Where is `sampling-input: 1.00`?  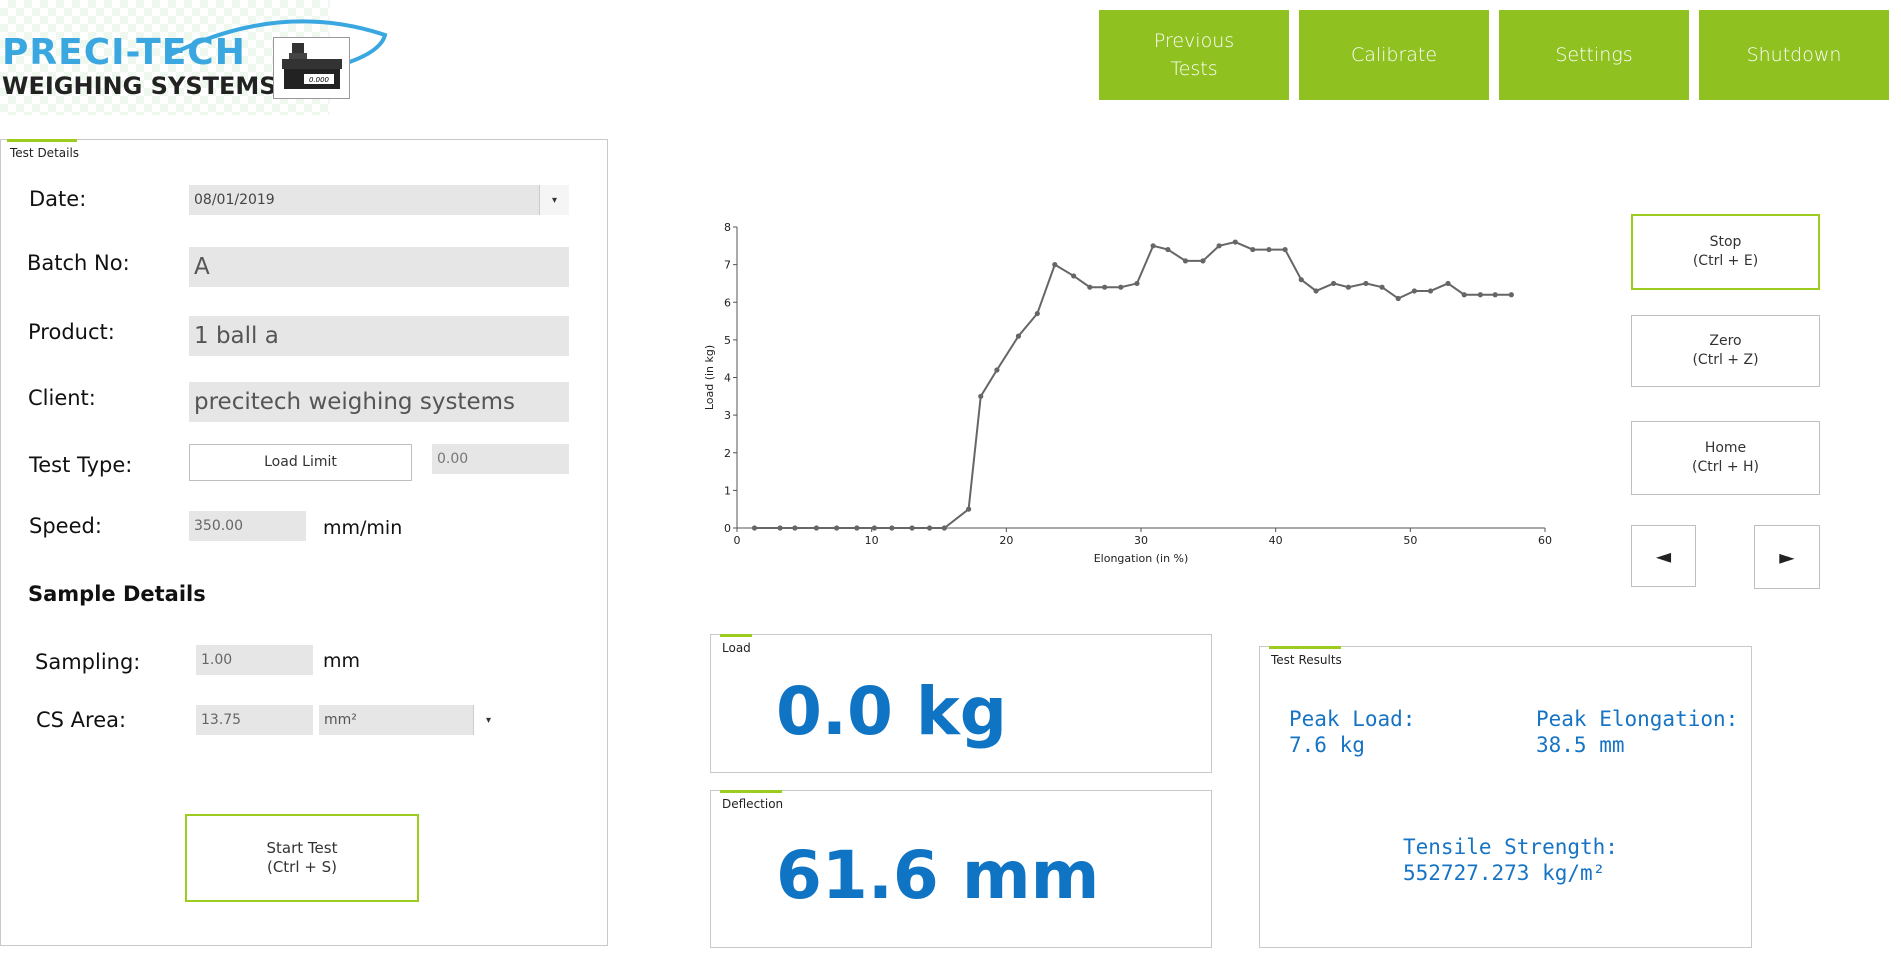 sampling-input: 1.00 is located at coordinates (254, 660).